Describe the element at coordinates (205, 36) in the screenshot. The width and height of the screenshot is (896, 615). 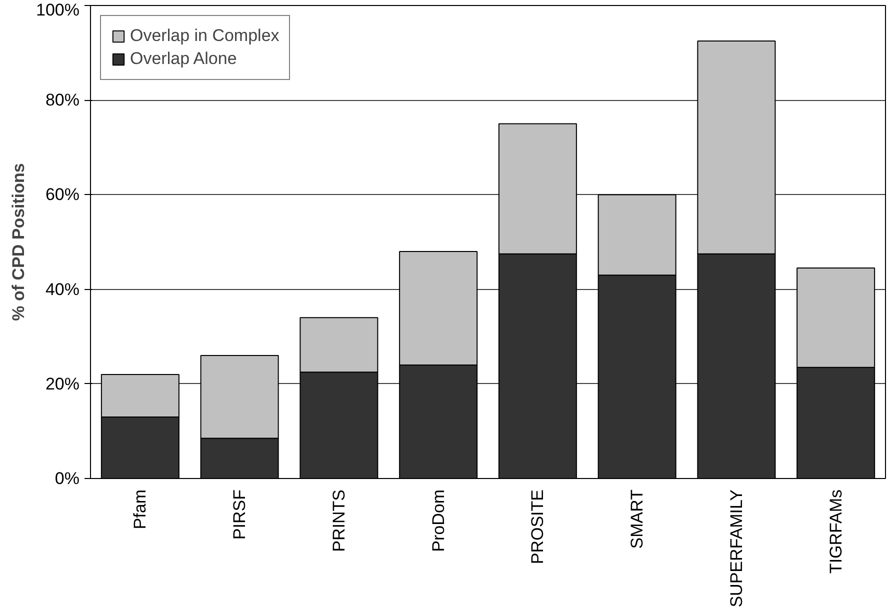
I see `legend-label: Overlap in Complex` at that location.